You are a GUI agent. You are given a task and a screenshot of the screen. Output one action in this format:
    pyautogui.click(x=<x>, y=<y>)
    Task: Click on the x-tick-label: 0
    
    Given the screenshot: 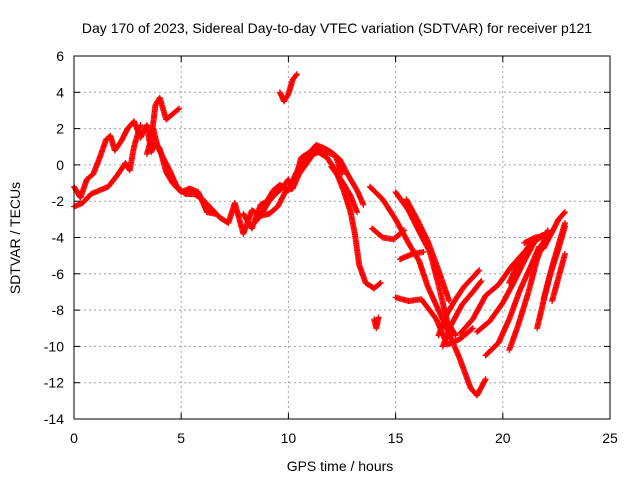 What is the action you would take?
    pyautogui.click(x=74, y=438)
    